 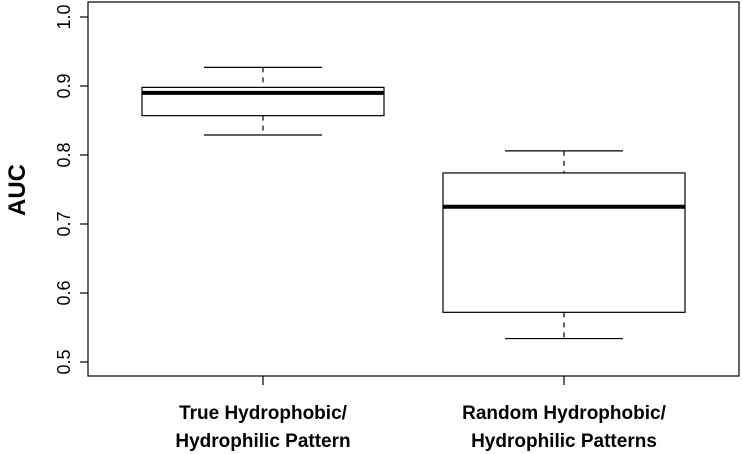 What do you see at coordinates (17, 190) in the screenshot?
I see `y-axis-title: AUC` at bounding box center [17, 190].